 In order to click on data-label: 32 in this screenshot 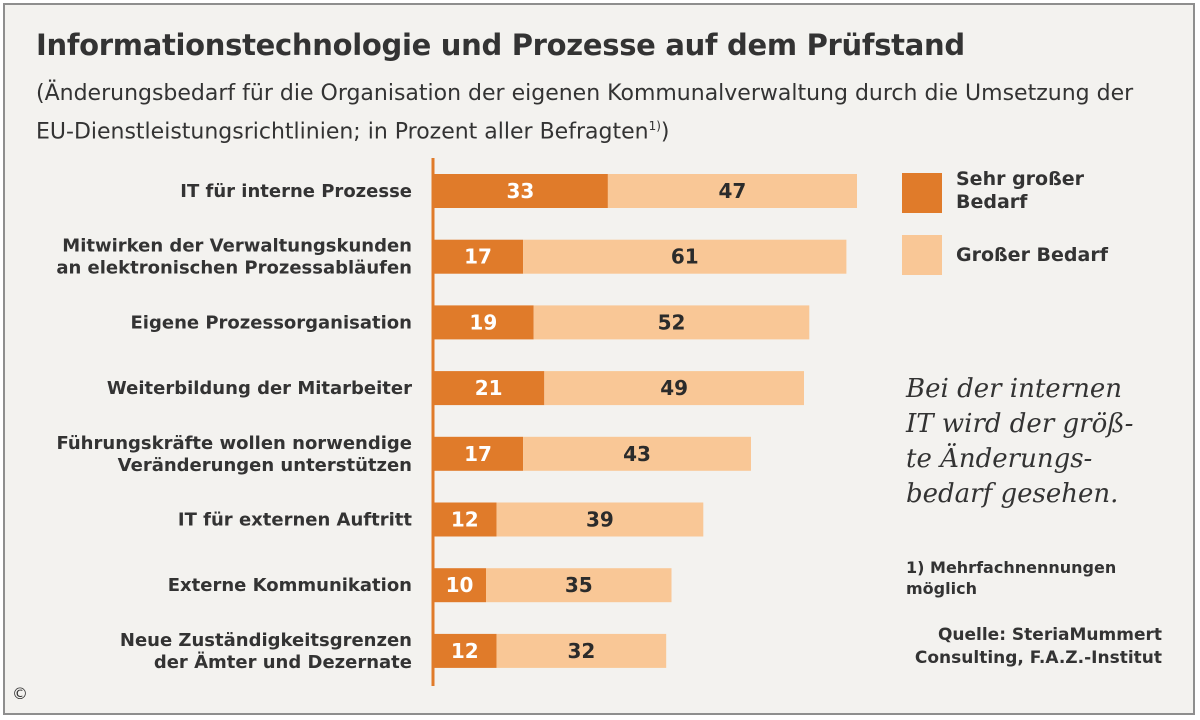, I will do `click(581, 651)`.